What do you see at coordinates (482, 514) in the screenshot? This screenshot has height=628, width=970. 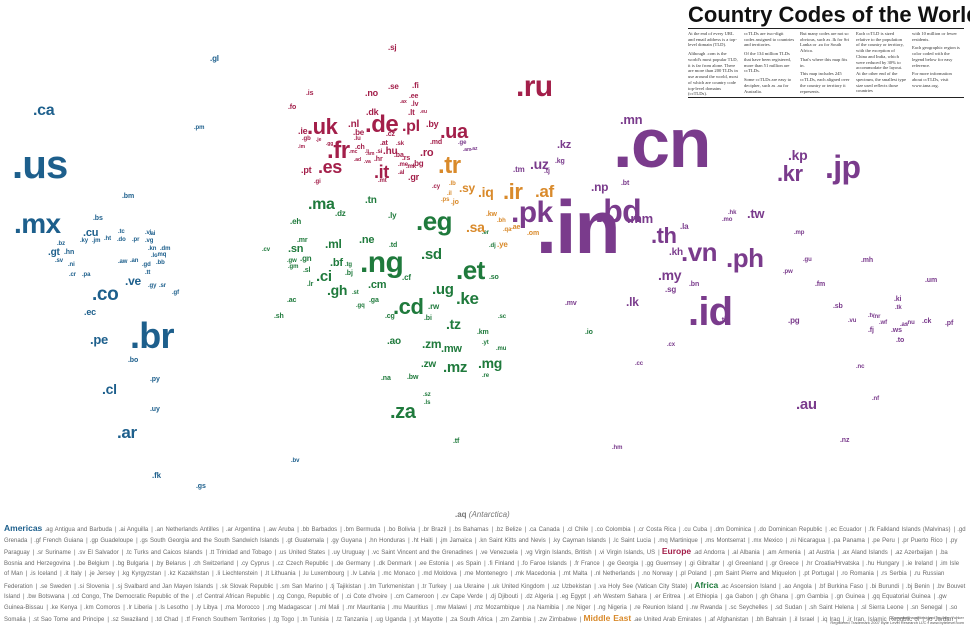 I see `antarctica-label: .aq (Antarctica)` at bounding box center [482, 514].